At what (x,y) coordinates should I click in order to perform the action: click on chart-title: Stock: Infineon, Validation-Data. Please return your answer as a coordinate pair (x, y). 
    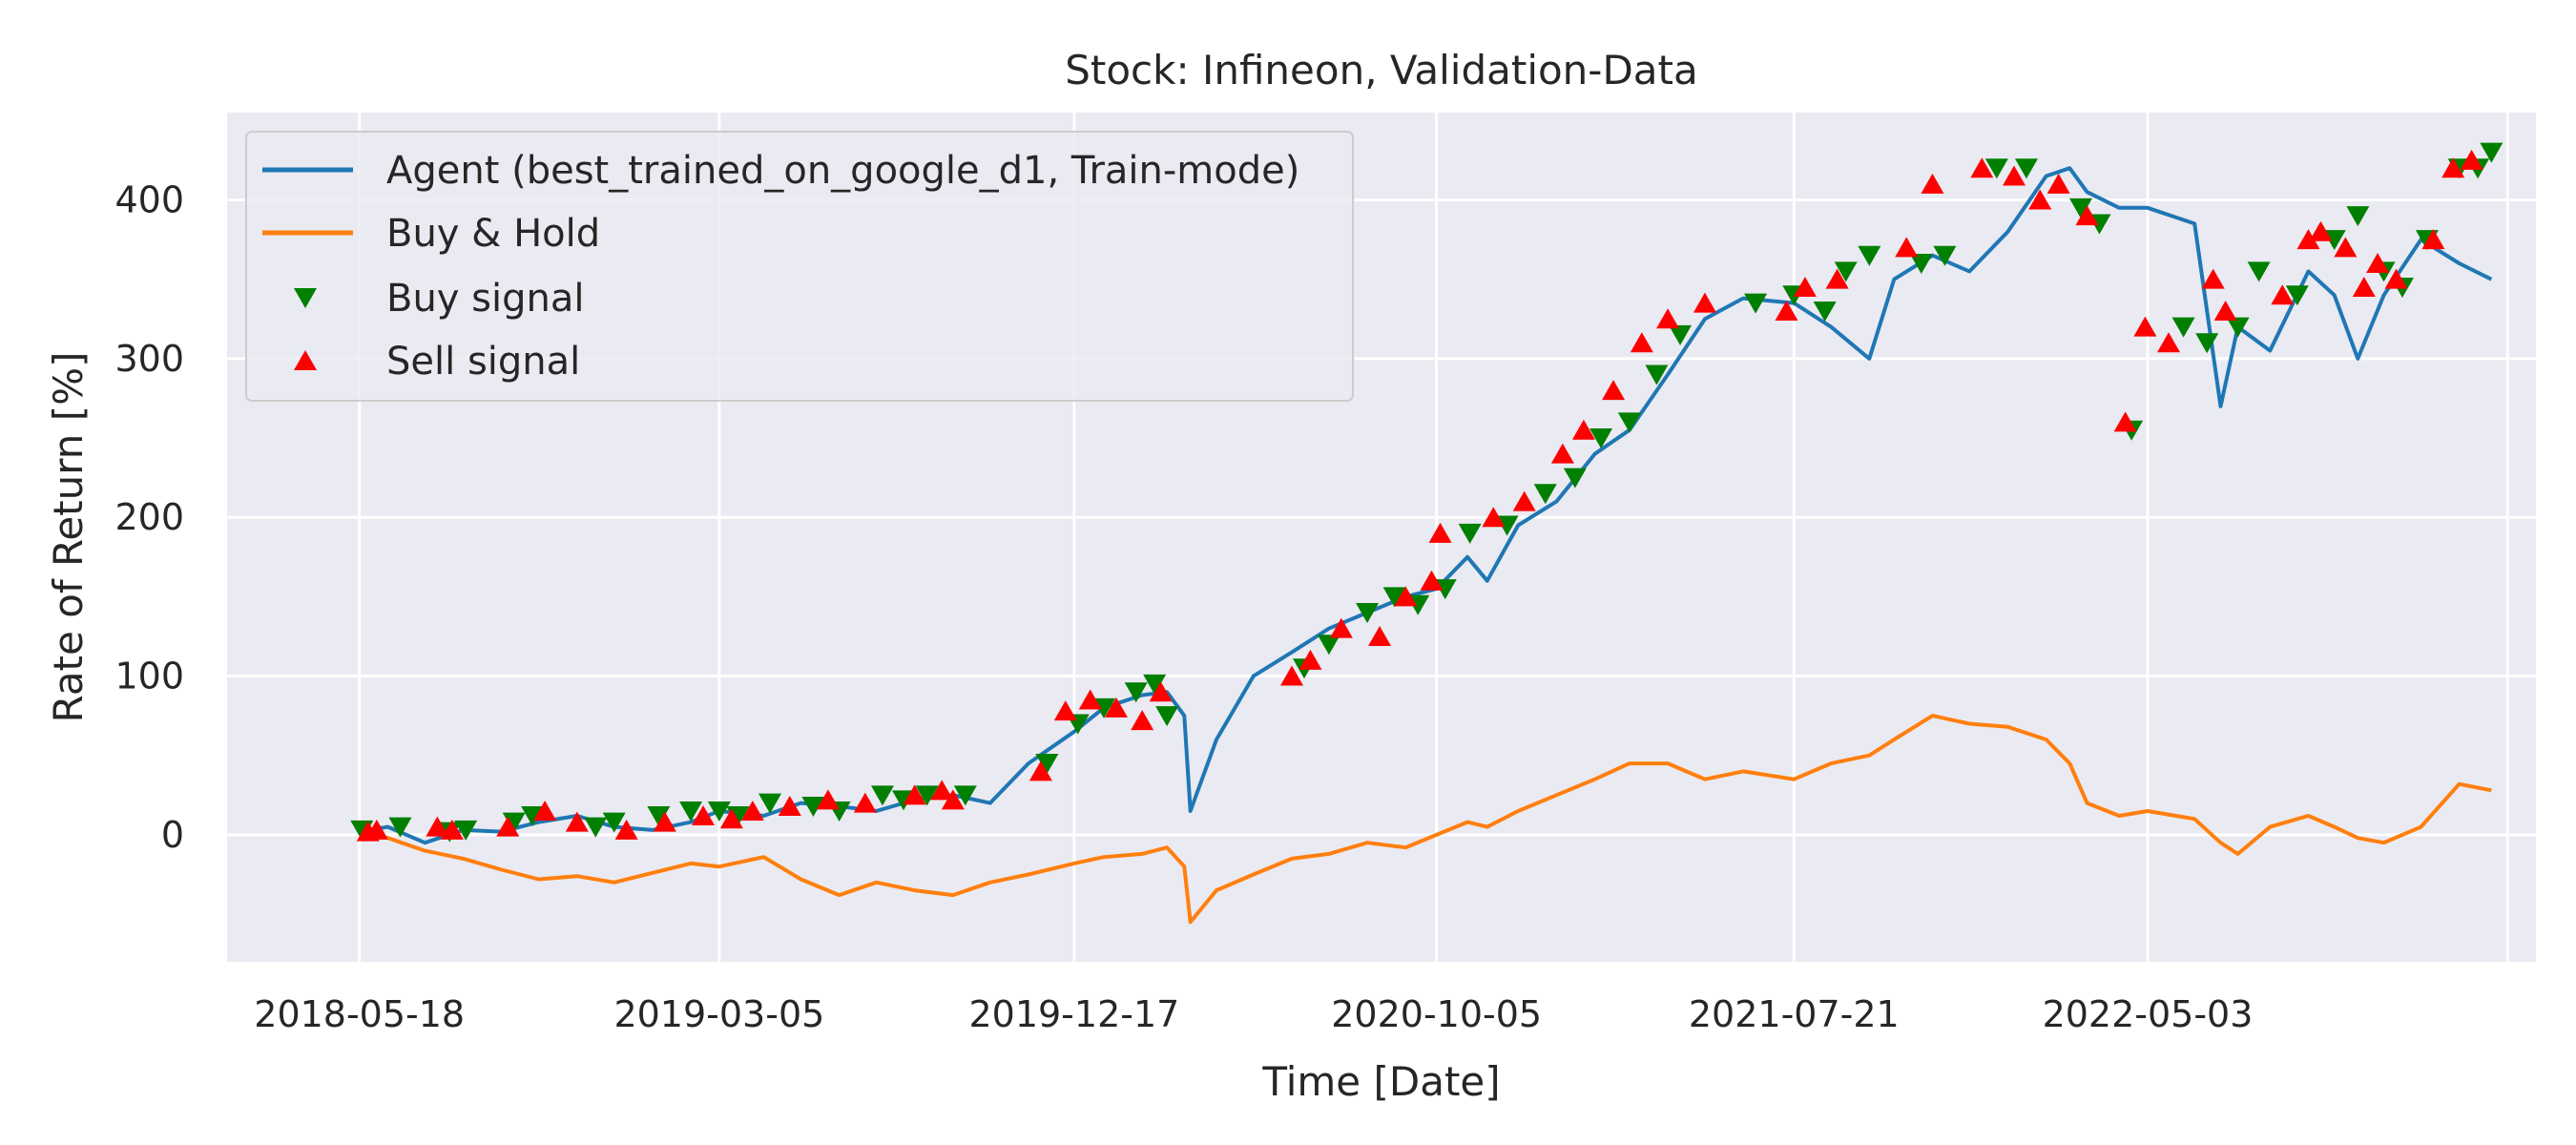
    Looking at the image, I should click on (1381, 70).